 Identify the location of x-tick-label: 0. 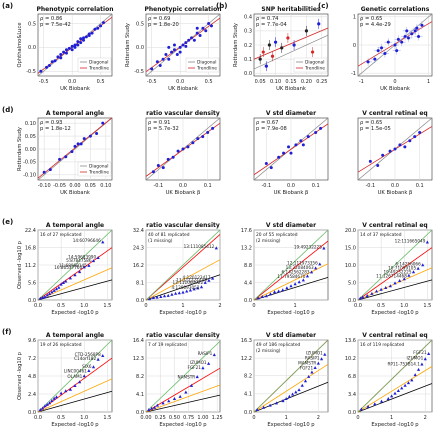
(253, 306).